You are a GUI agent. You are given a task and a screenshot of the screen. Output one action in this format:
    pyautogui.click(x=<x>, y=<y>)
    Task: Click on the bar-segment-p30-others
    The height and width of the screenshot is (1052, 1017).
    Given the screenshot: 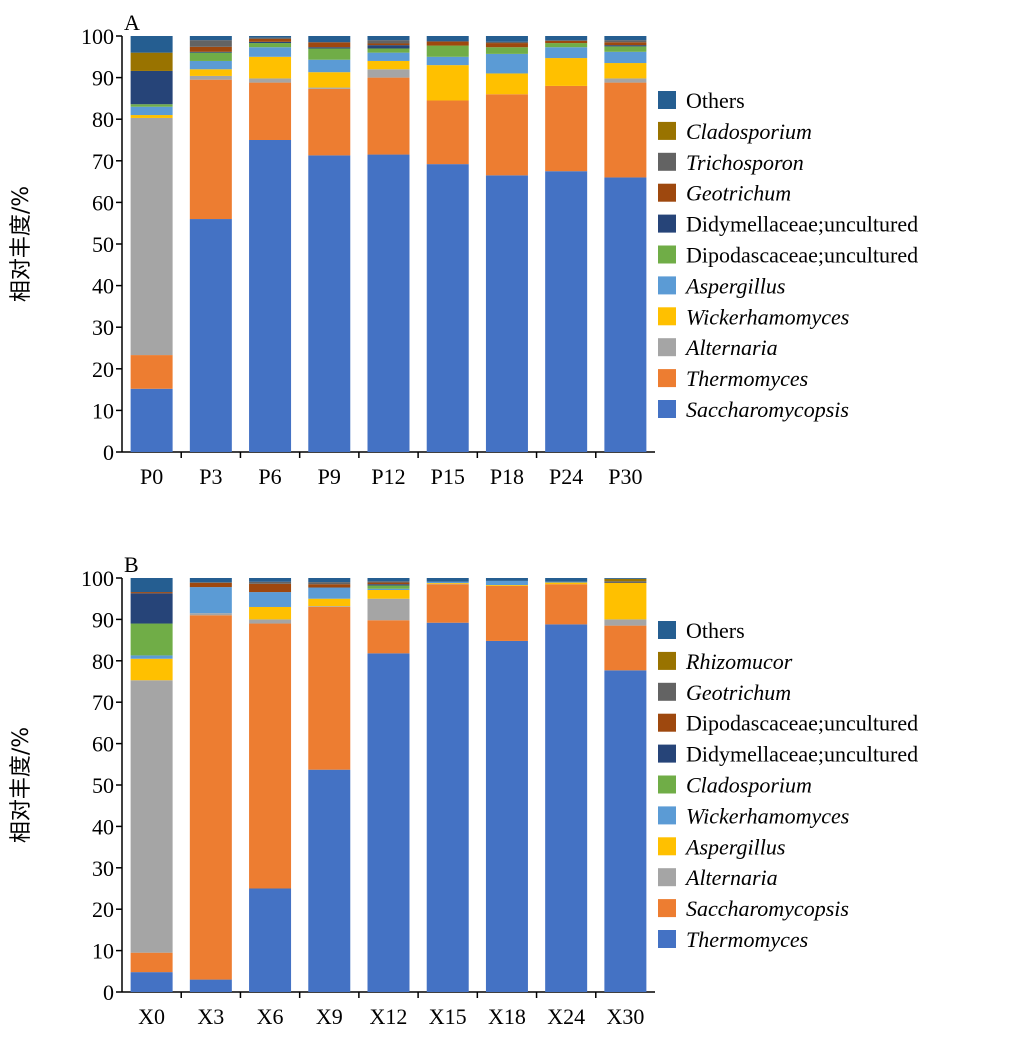 What is the action you would take?
    pyautogui.click(x=625, y=38)
    